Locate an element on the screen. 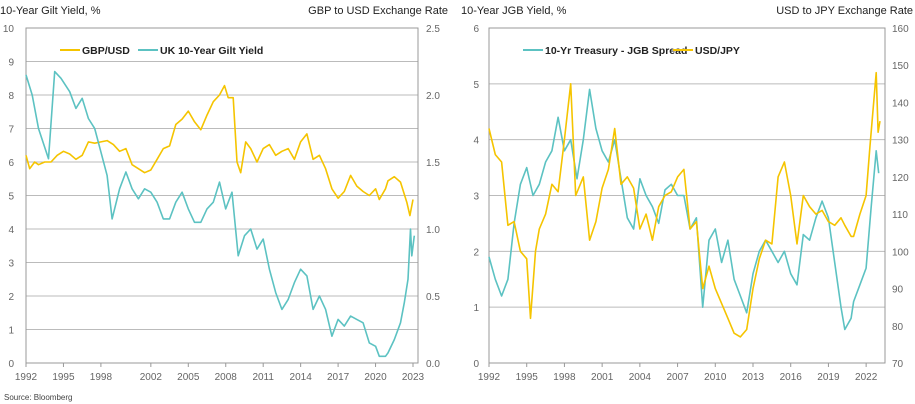 This screenshot has width=915, height=404. y-right-tick-label: 1.5 is located at coordinates (433, 163).